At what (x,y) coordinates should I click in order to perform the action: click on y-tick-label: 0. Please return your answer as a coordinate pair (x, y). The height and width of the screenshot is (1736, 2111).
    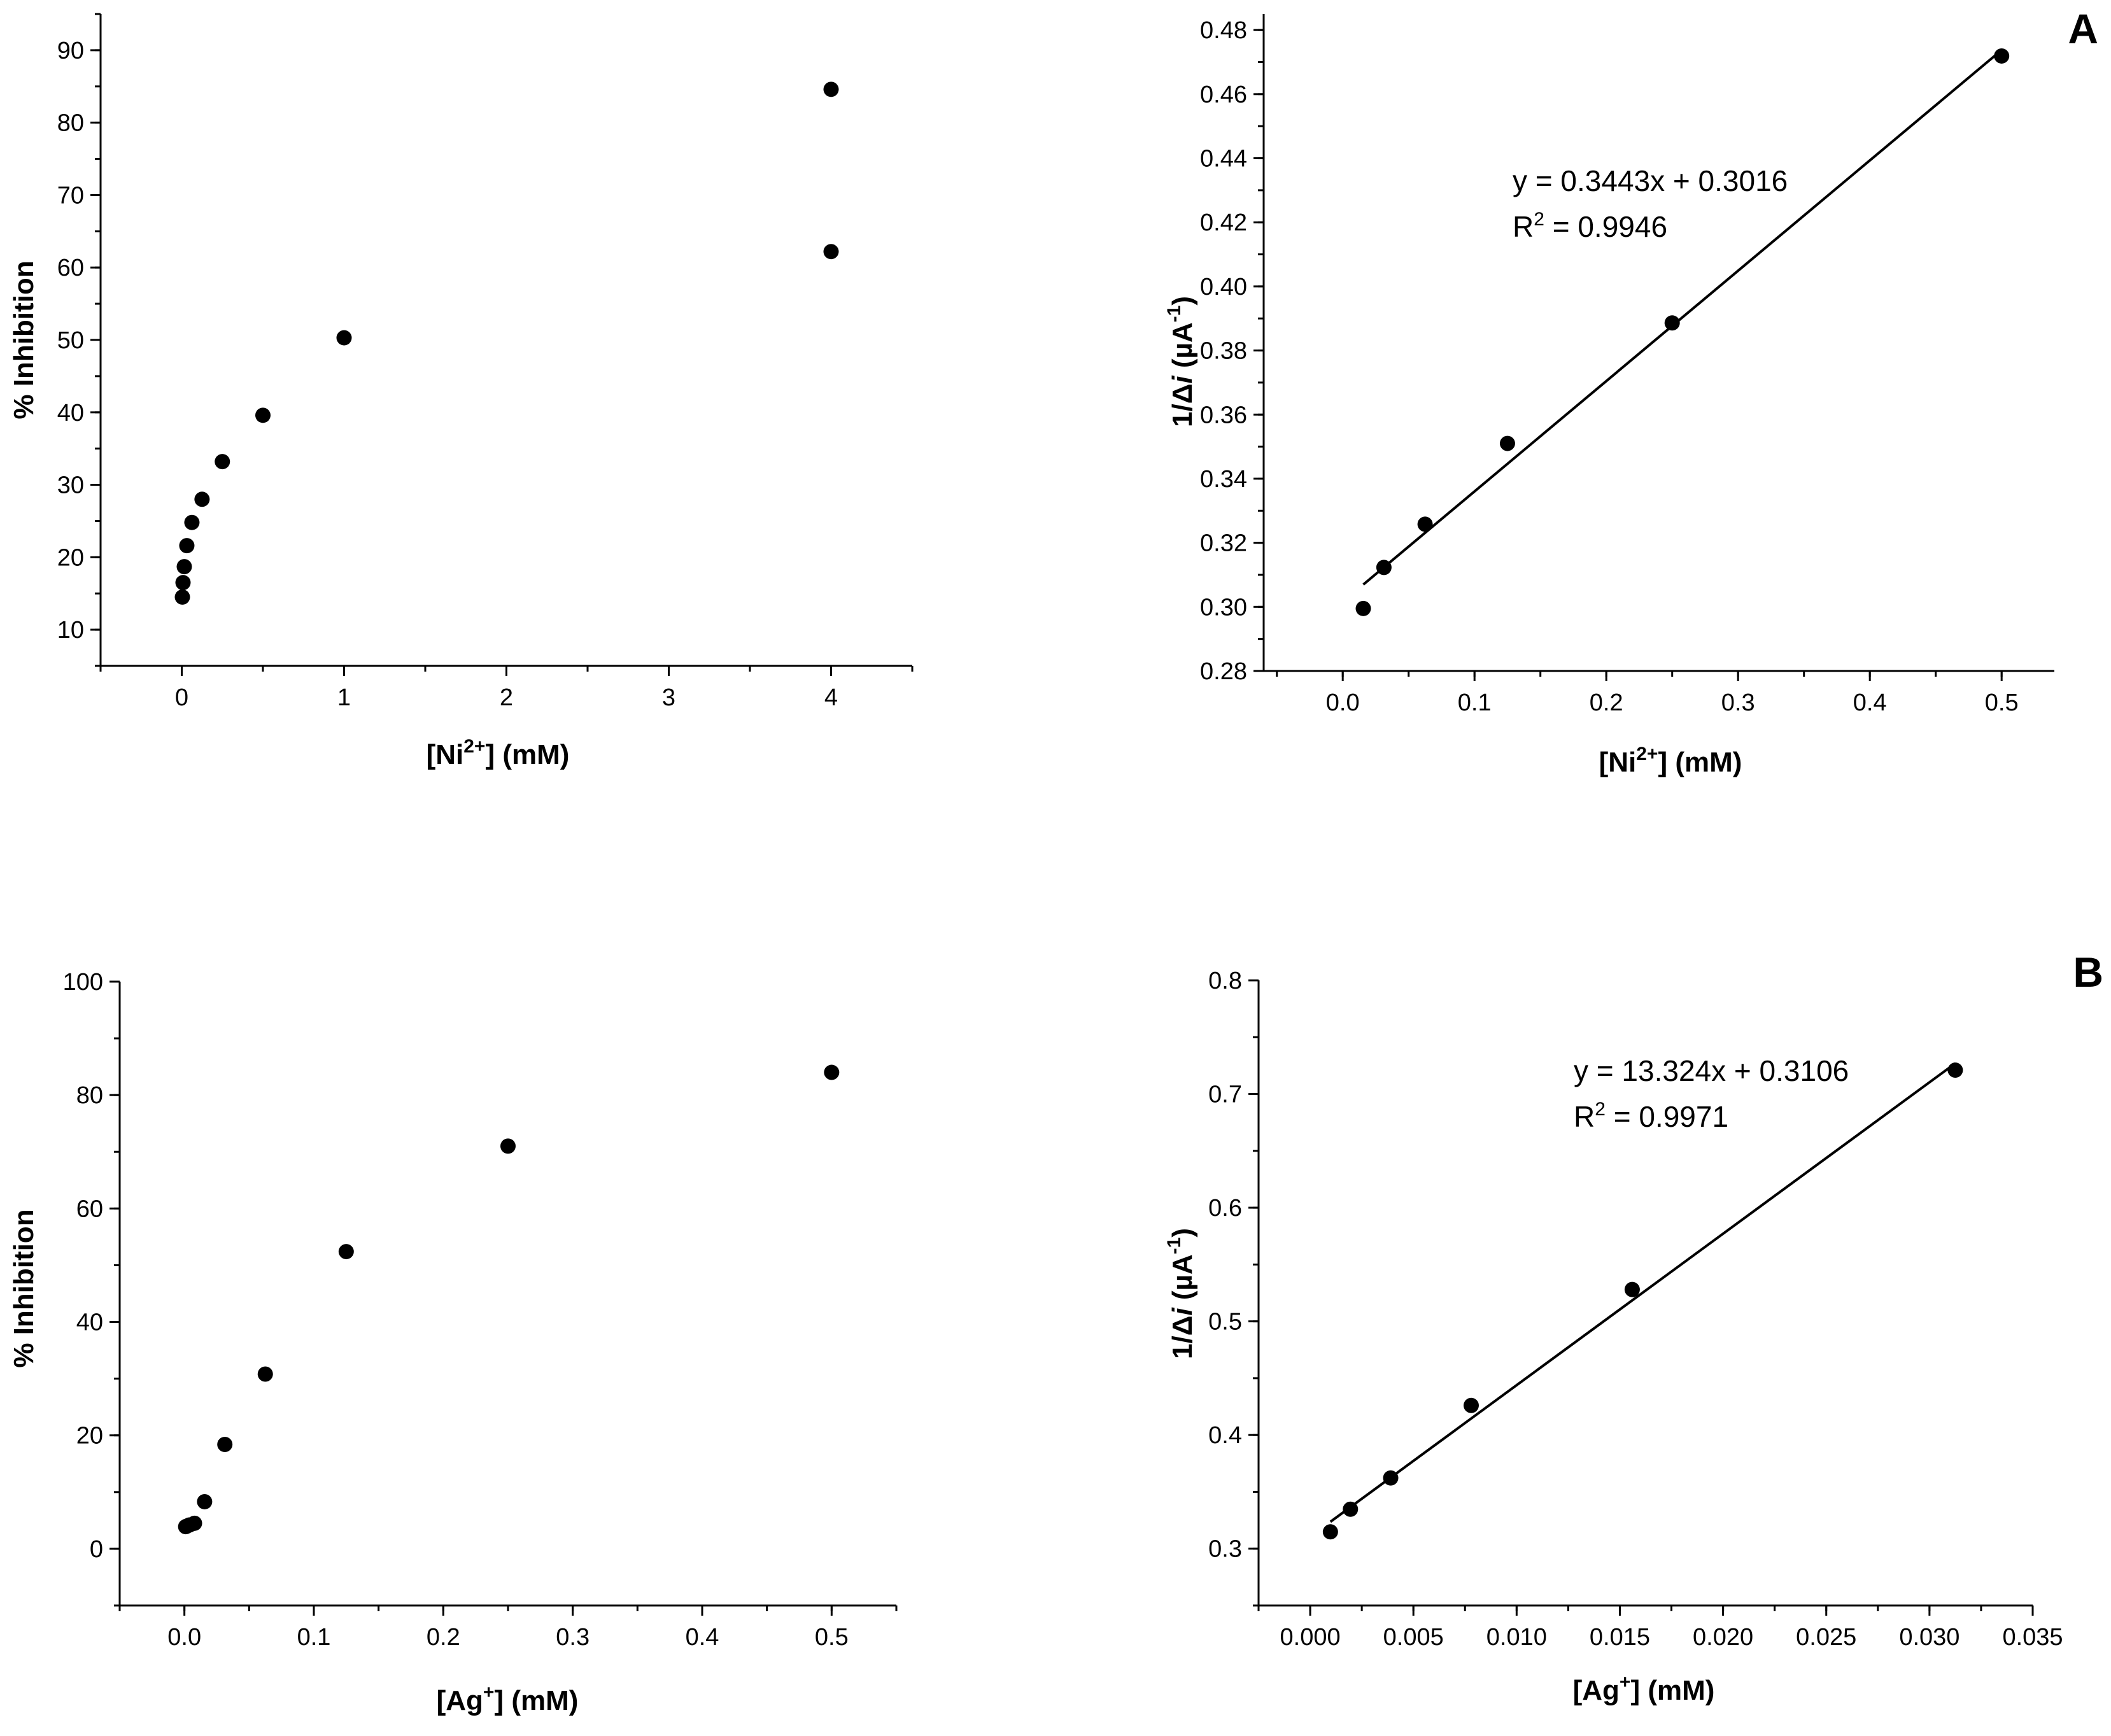
    Looking at the image, I should click on (96, 1550).